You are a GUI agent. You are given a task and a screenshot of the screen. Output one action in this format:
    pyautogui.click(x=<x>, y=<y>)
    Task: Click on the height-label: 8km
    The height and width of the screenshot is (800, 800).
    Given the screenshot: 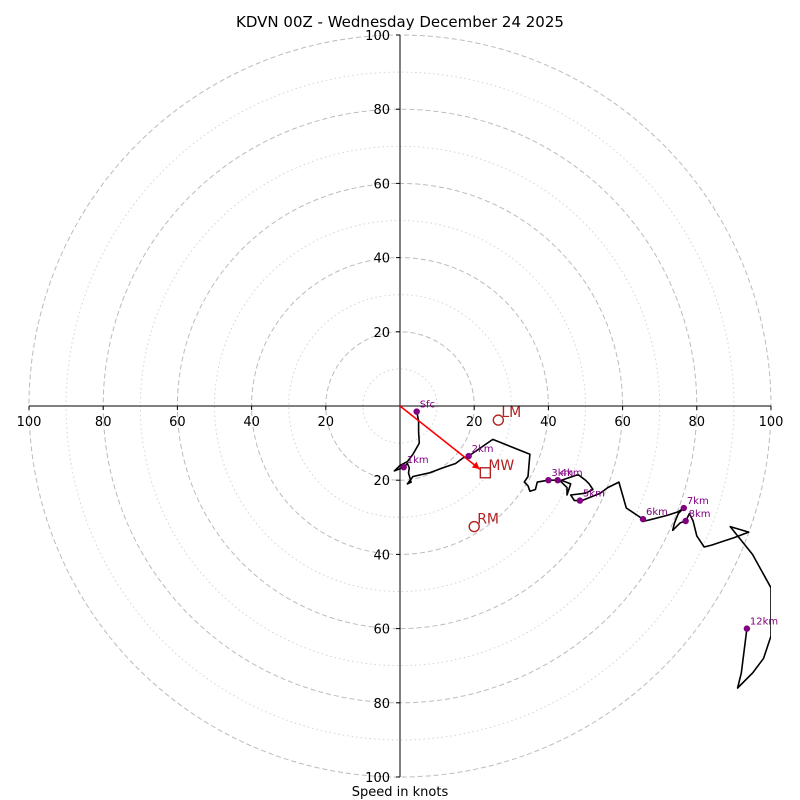 What is the action you would take?
    pyautogui.click(x=700, y=514)
    